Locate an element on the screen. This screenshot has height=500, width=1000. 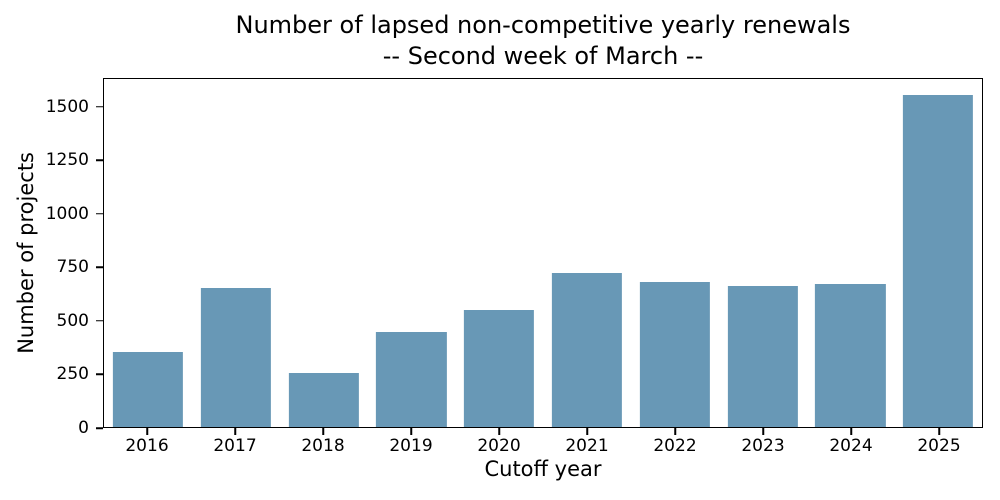
bar-2020 is located at coordinates (499, 368).